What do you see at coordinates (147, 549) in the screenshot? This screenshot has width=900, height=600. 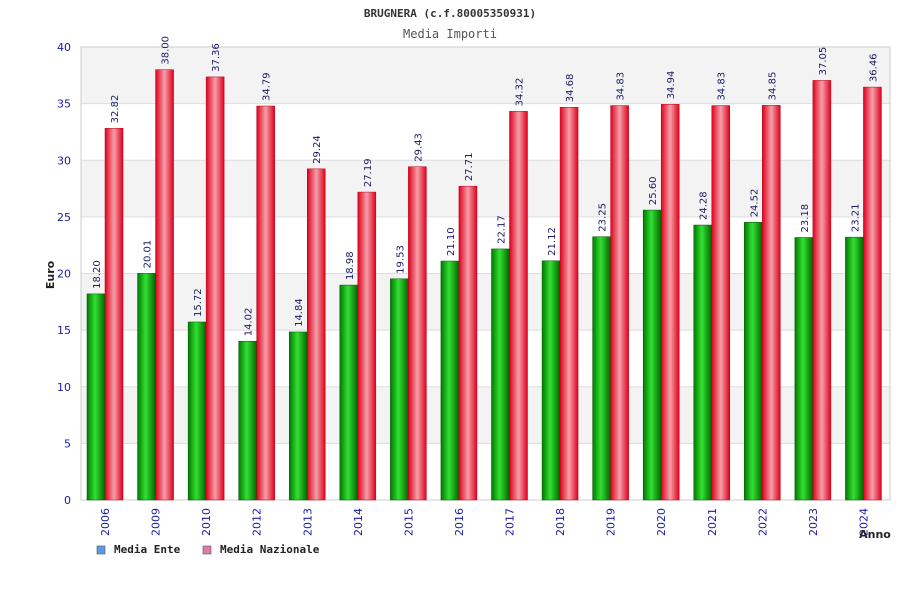 I see `legend-label-media-ente: Media Ente` at bounding box center [147, 549].